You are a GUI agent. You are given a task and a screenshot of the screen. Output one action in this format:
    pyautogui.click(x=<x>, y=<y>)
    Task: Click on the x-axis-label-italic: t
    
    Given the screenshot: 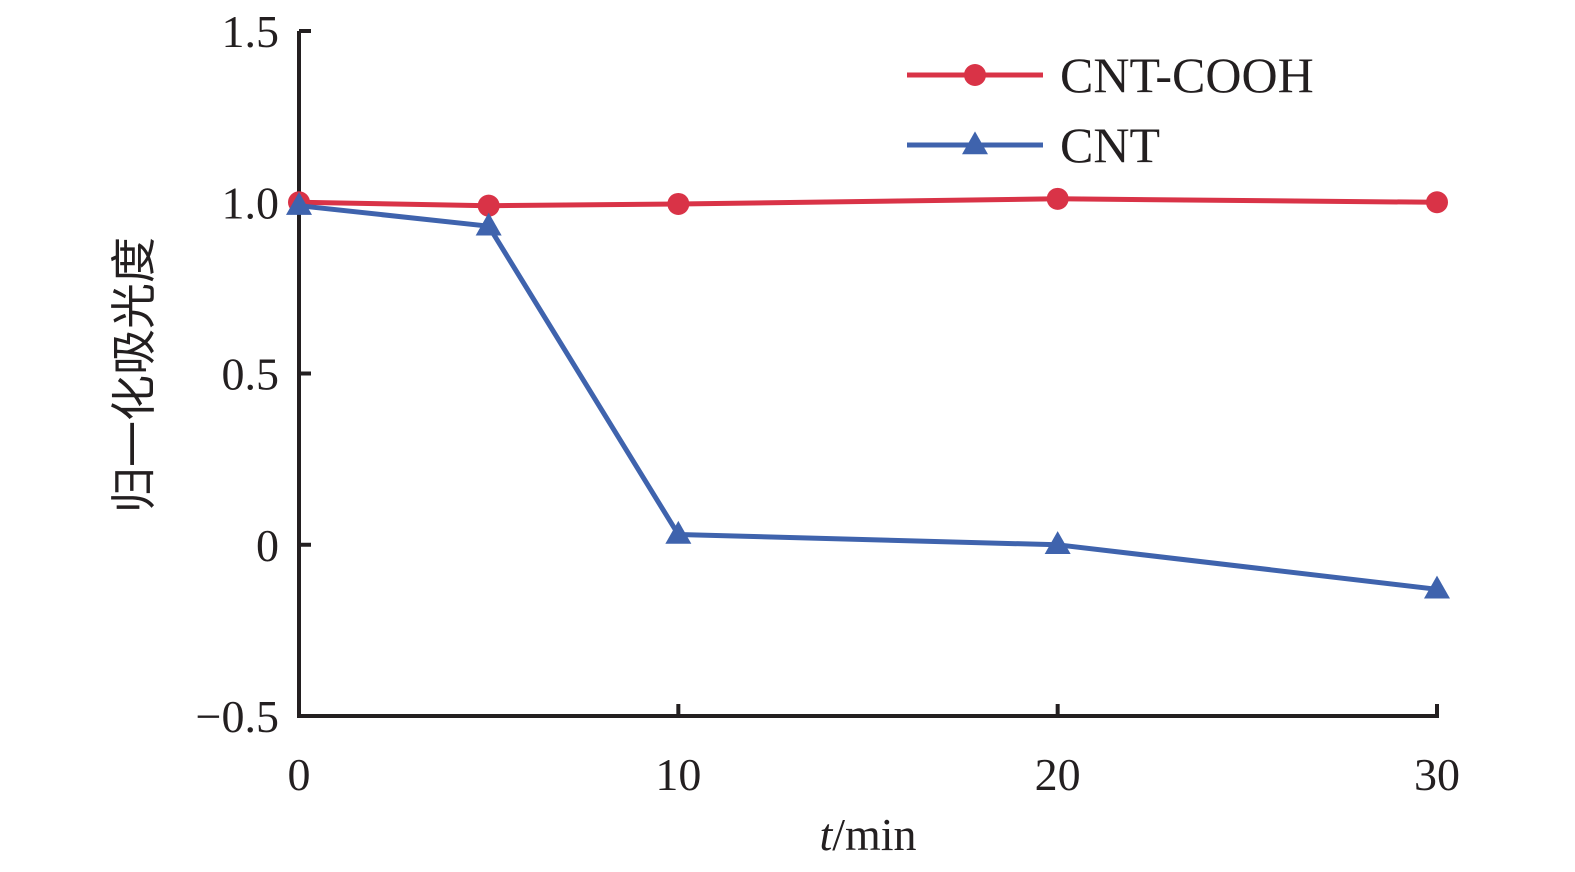 What is the action you would take?
    pyautogui.click(x=826, y=834)
    